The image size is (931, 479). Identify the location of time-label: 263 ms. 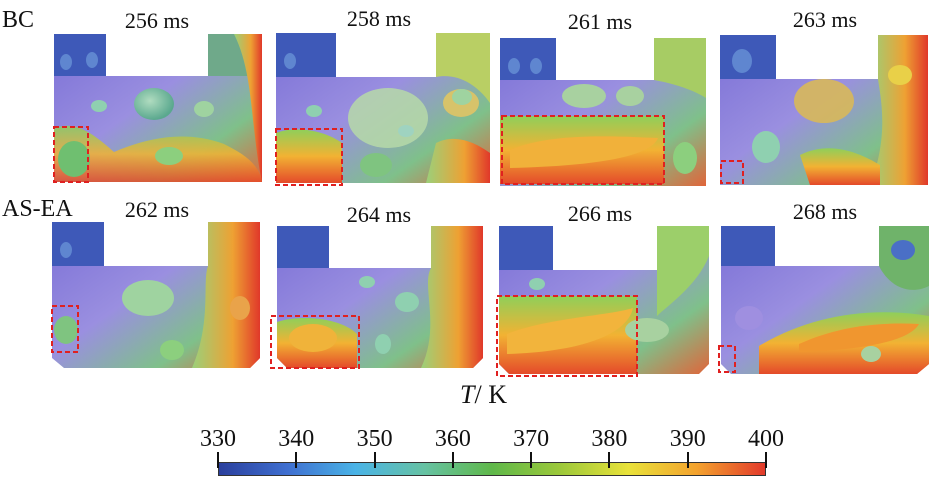
(825, 19).